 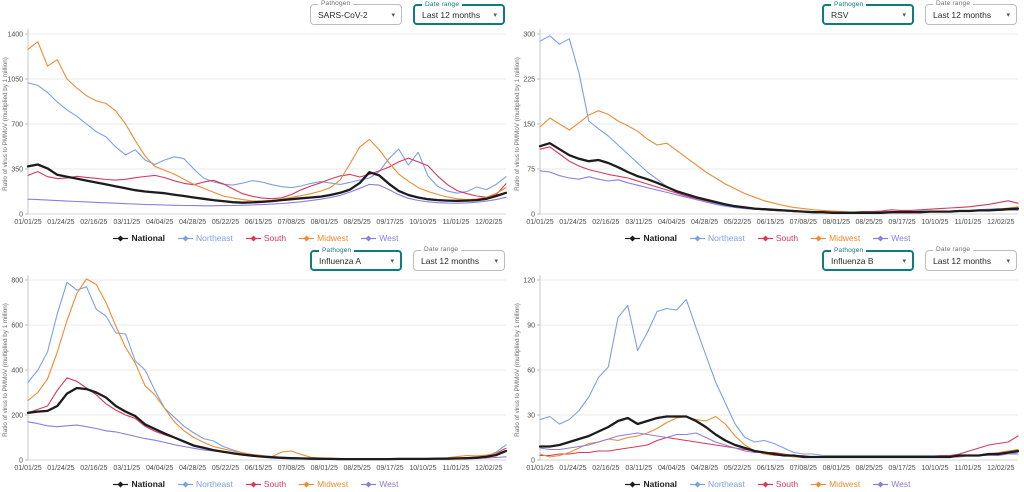 What do you see at coordinates (343, 14) in the screenshot?
I see `pathogen-select-value: SARS-CoV-2` at bounding box center [343, 14].